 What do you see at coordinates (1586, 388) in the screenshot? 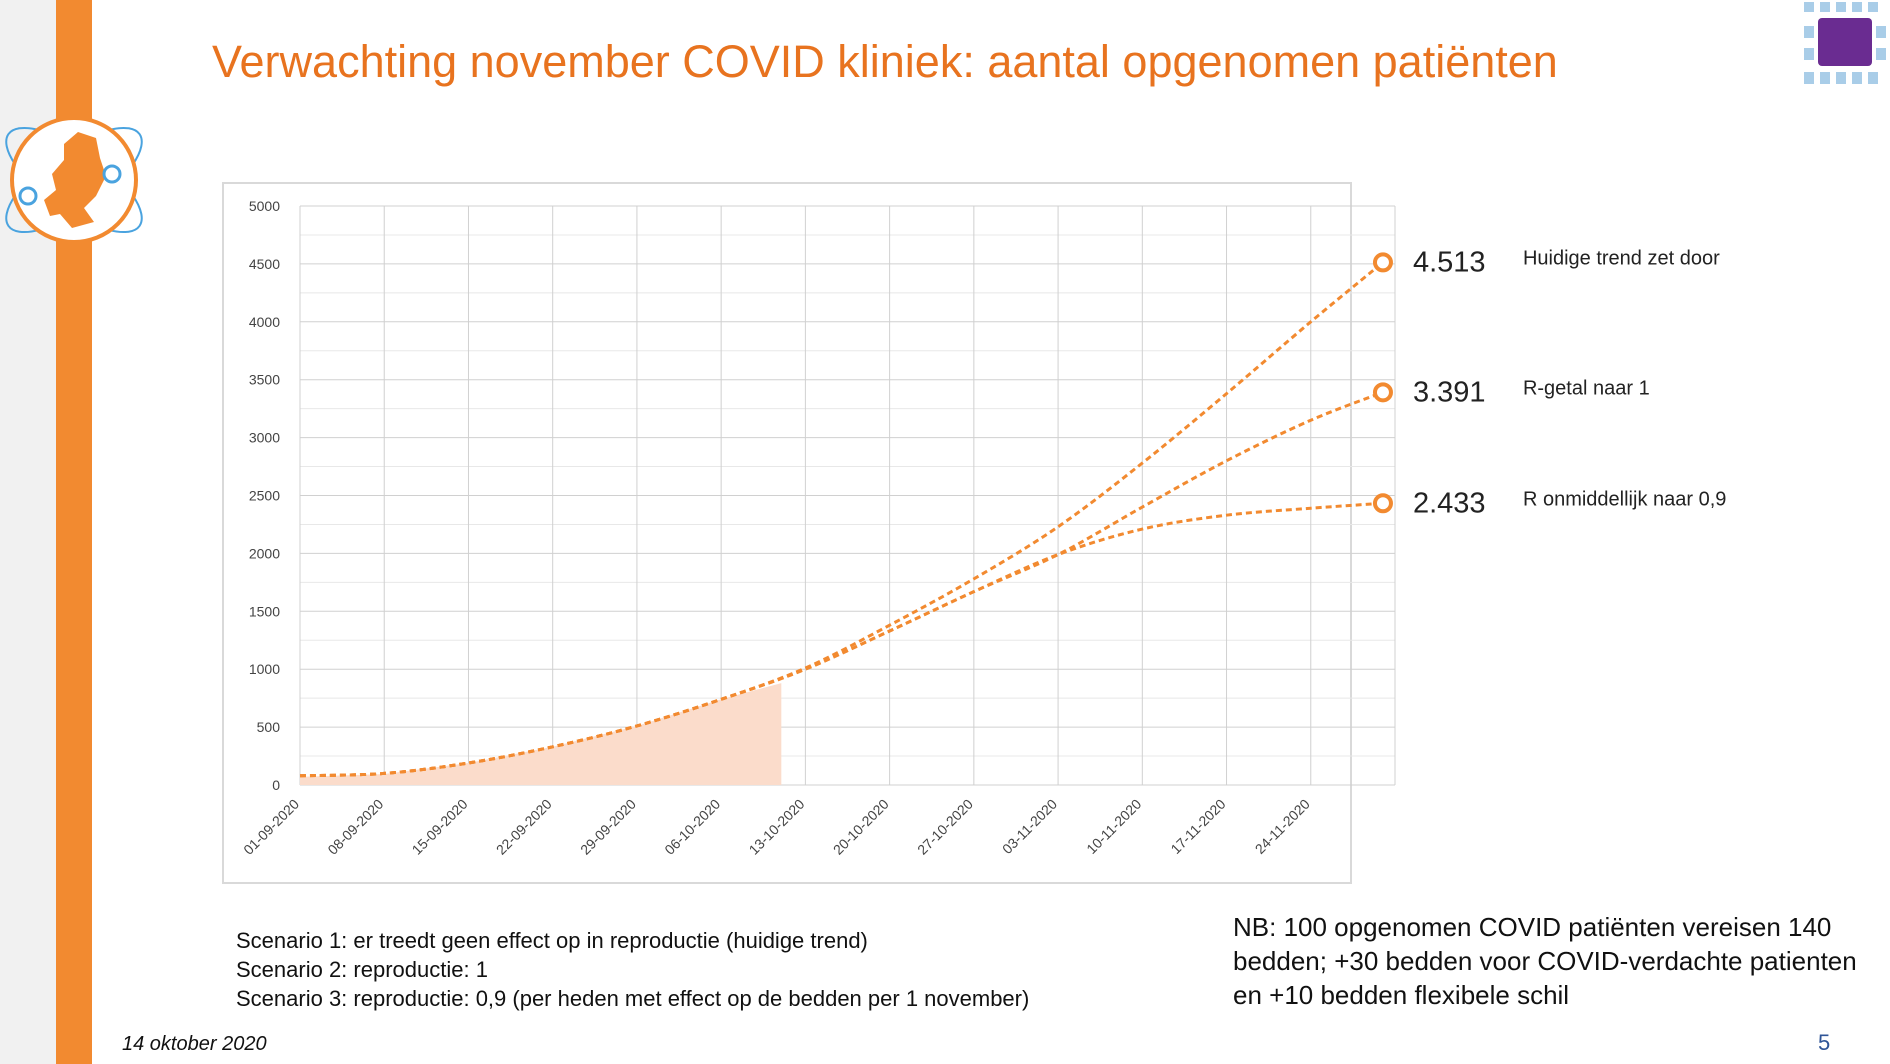
I see `annotation-scenario-2: R-getal naar 1` at bounding box center [1586, 388].